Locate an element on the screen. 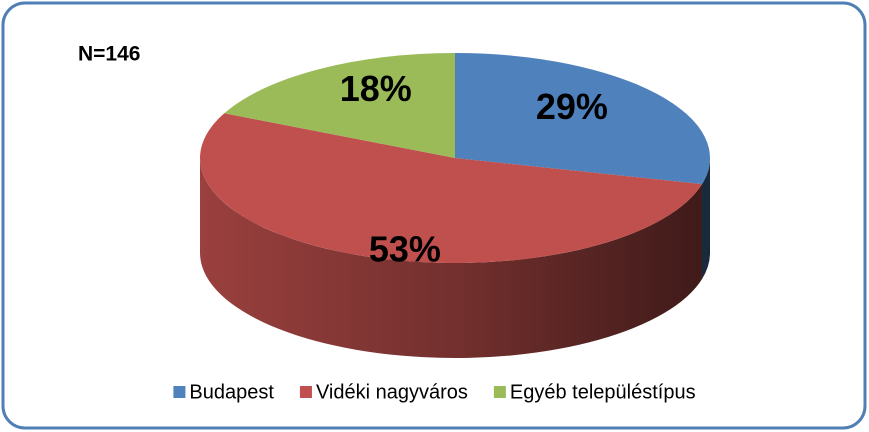 This screenshot has width=869, height=432. data-label: 53% is located at coordinates (405, 249).